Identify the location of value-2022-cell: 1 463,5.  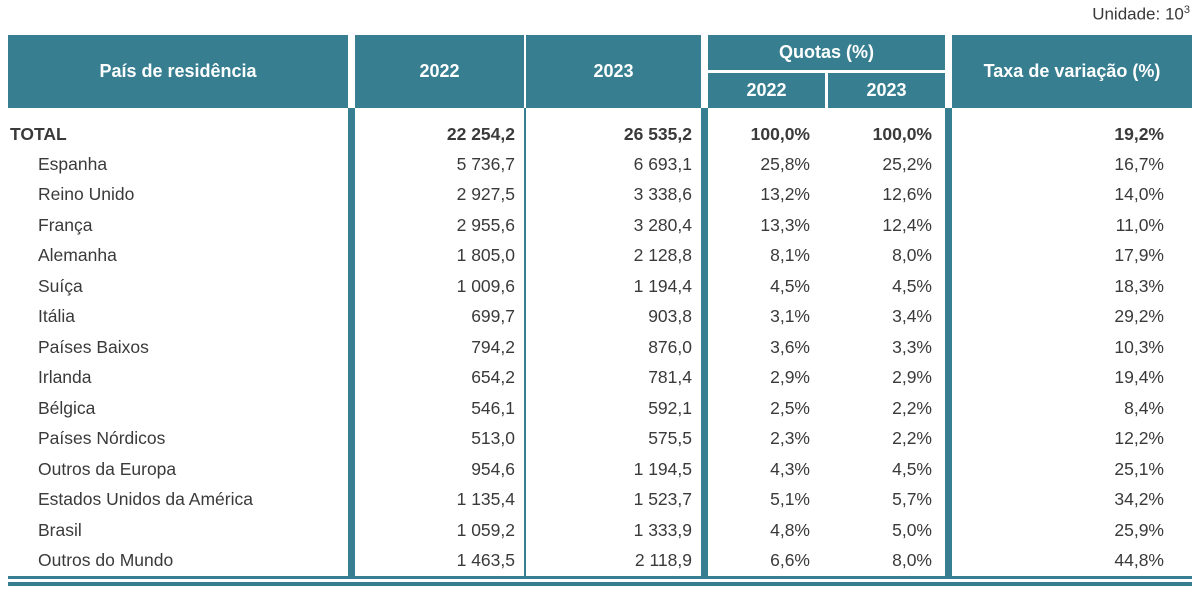
(440, 560).